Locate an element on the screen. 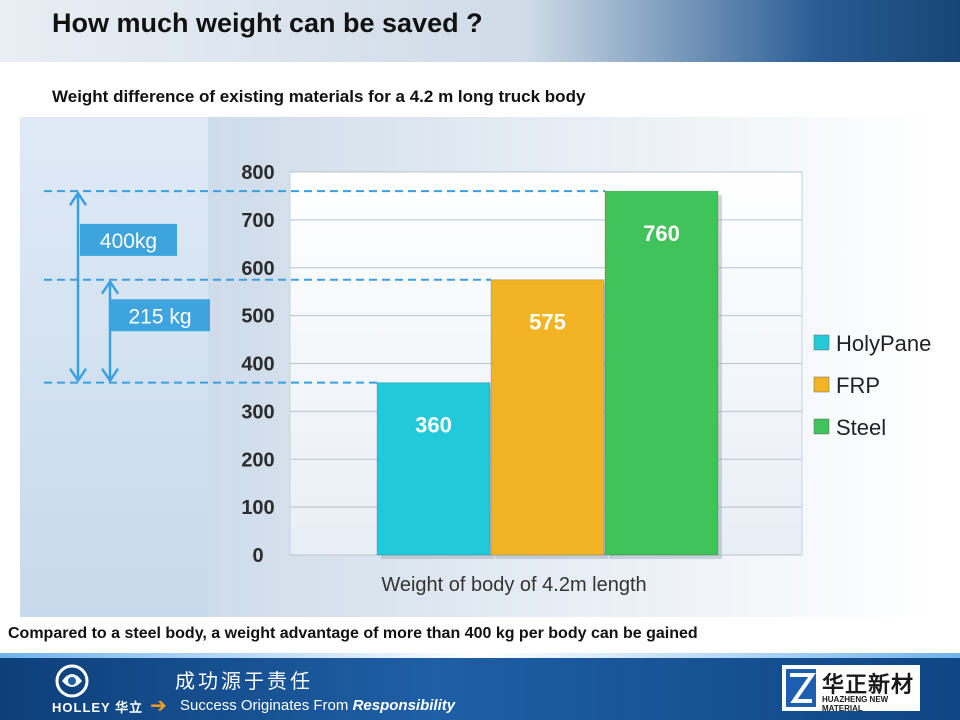 The height and width of the screenshot is (720, 960). annotation-label: 215 kg is located at coordinates (159, 316).